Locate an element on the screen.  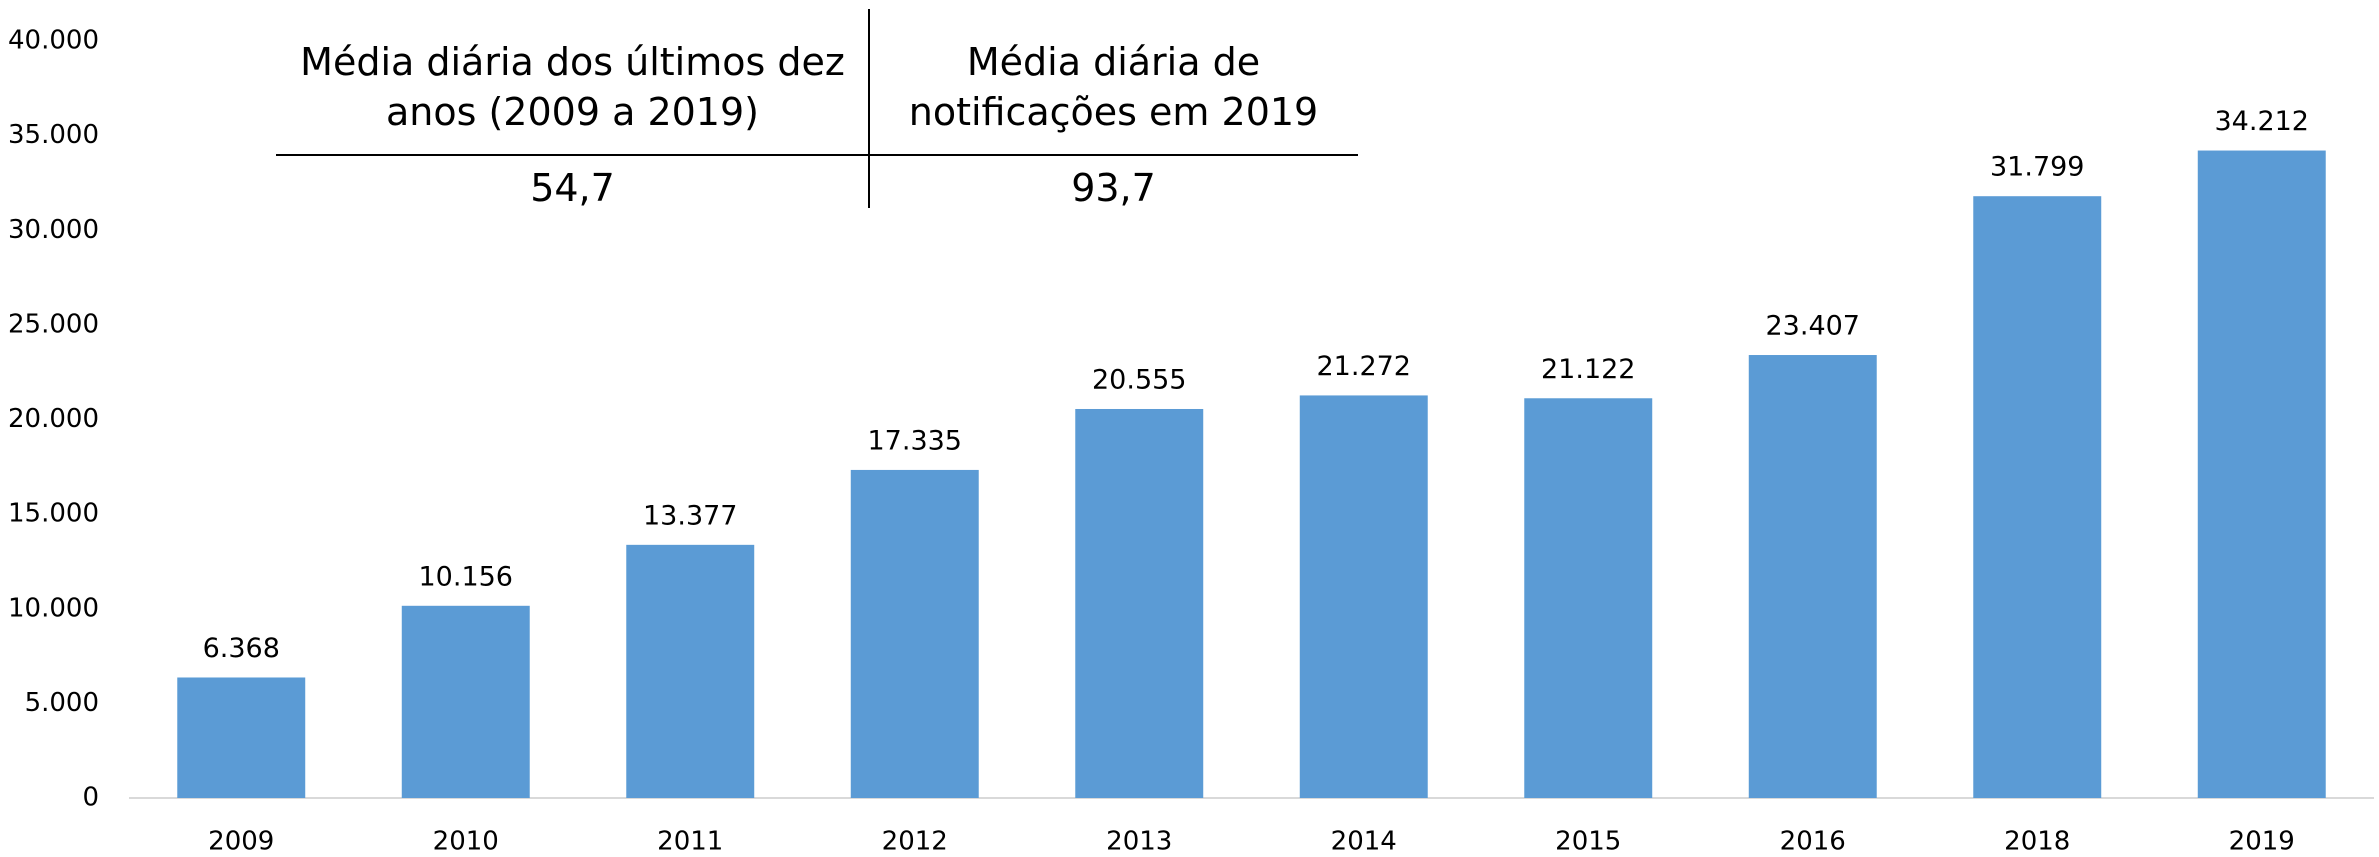
y-tick-label: 35.000 is located at coordinates (53, 135).